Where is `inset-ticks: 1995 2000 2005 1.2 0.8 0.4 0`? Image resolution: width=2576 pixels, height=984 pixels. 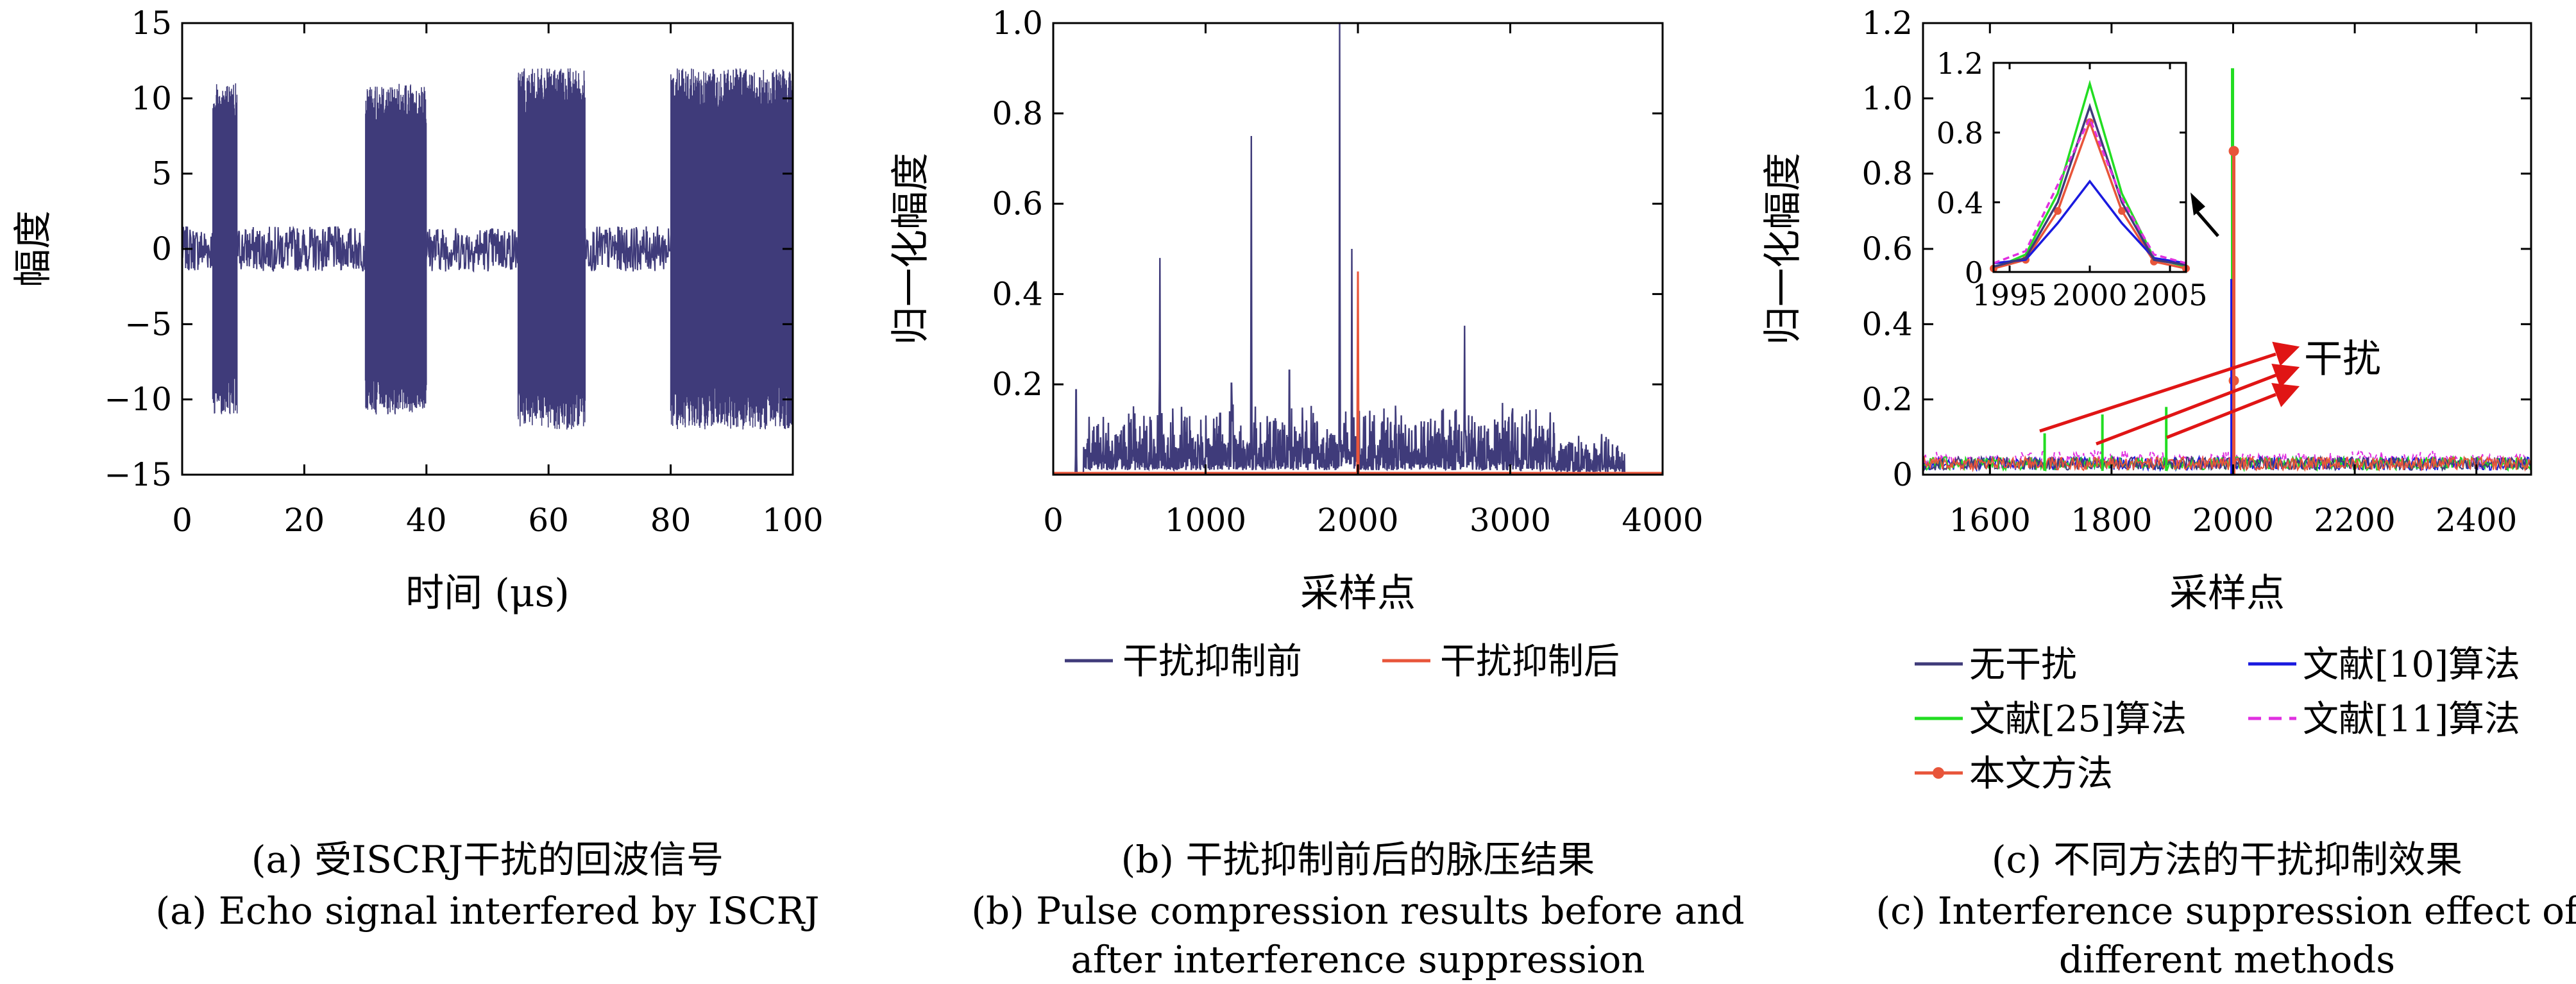
inset-ticks: 1995 2000 2005 1.2 0.8 0.4 0 is located at coordinates (2072, 179).